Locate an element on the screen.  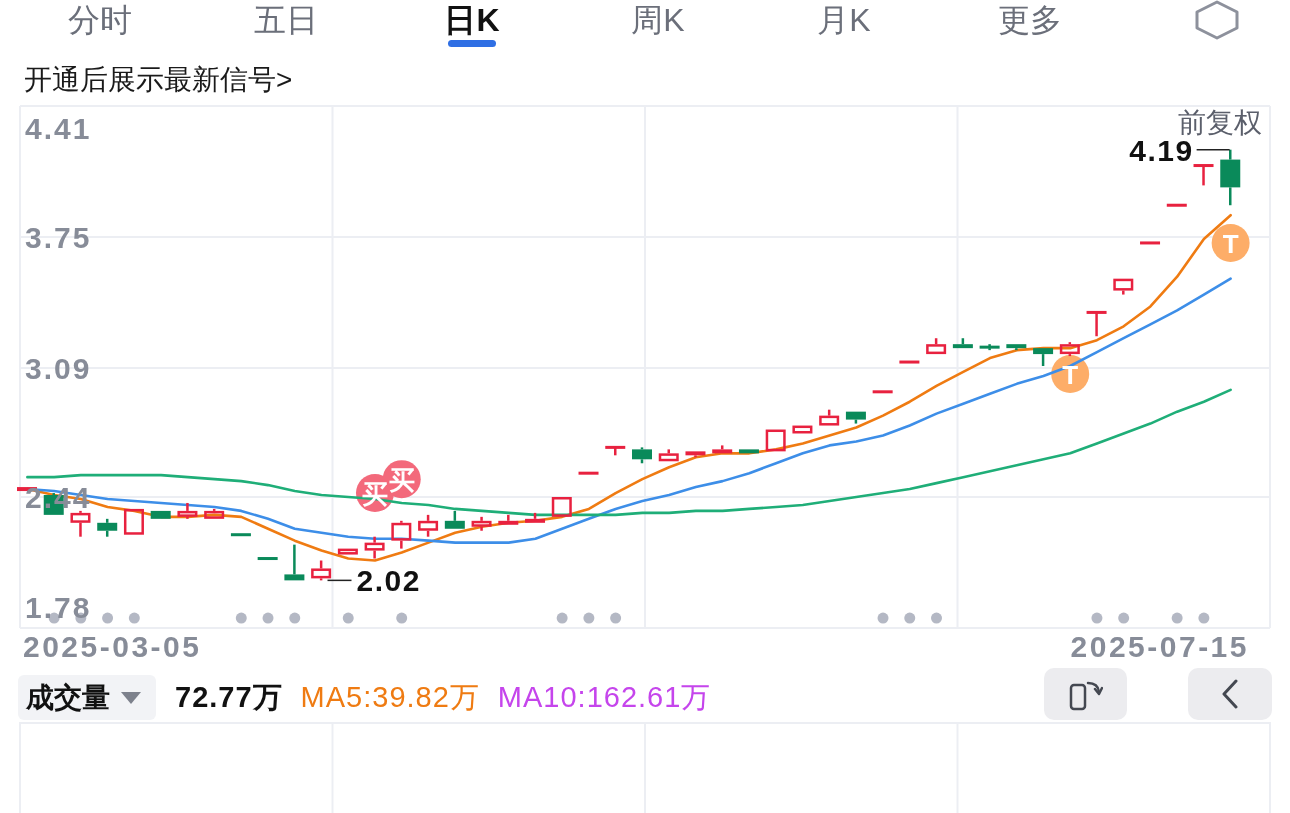
dropdown: 成交量 is located at coordinates (87, 697).